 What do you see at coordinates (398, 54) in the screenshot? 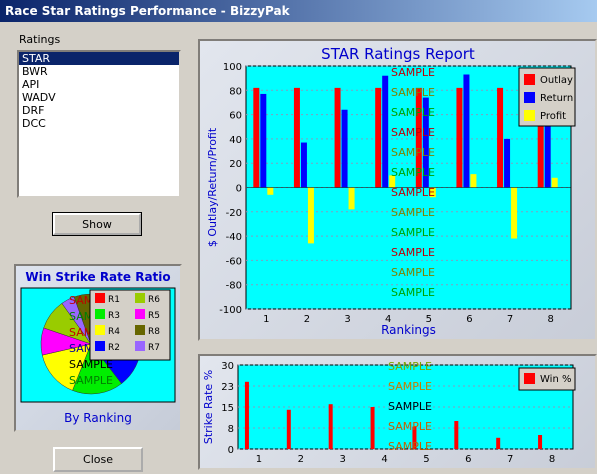
I see `chart-title: STAR Ratings Report` at bounding box center [398, 54].